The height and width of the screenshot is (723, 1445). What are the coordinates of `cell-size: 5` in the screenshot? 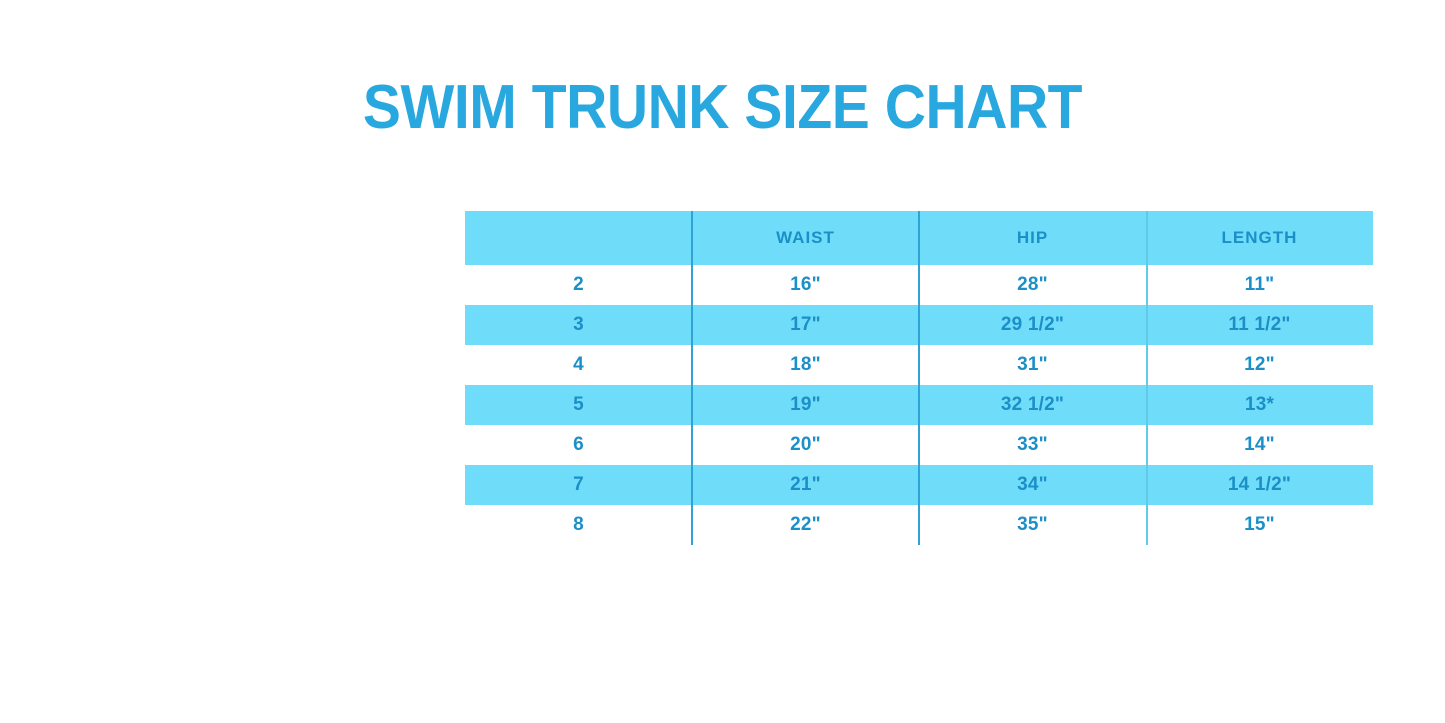 It's located at (578, 404).